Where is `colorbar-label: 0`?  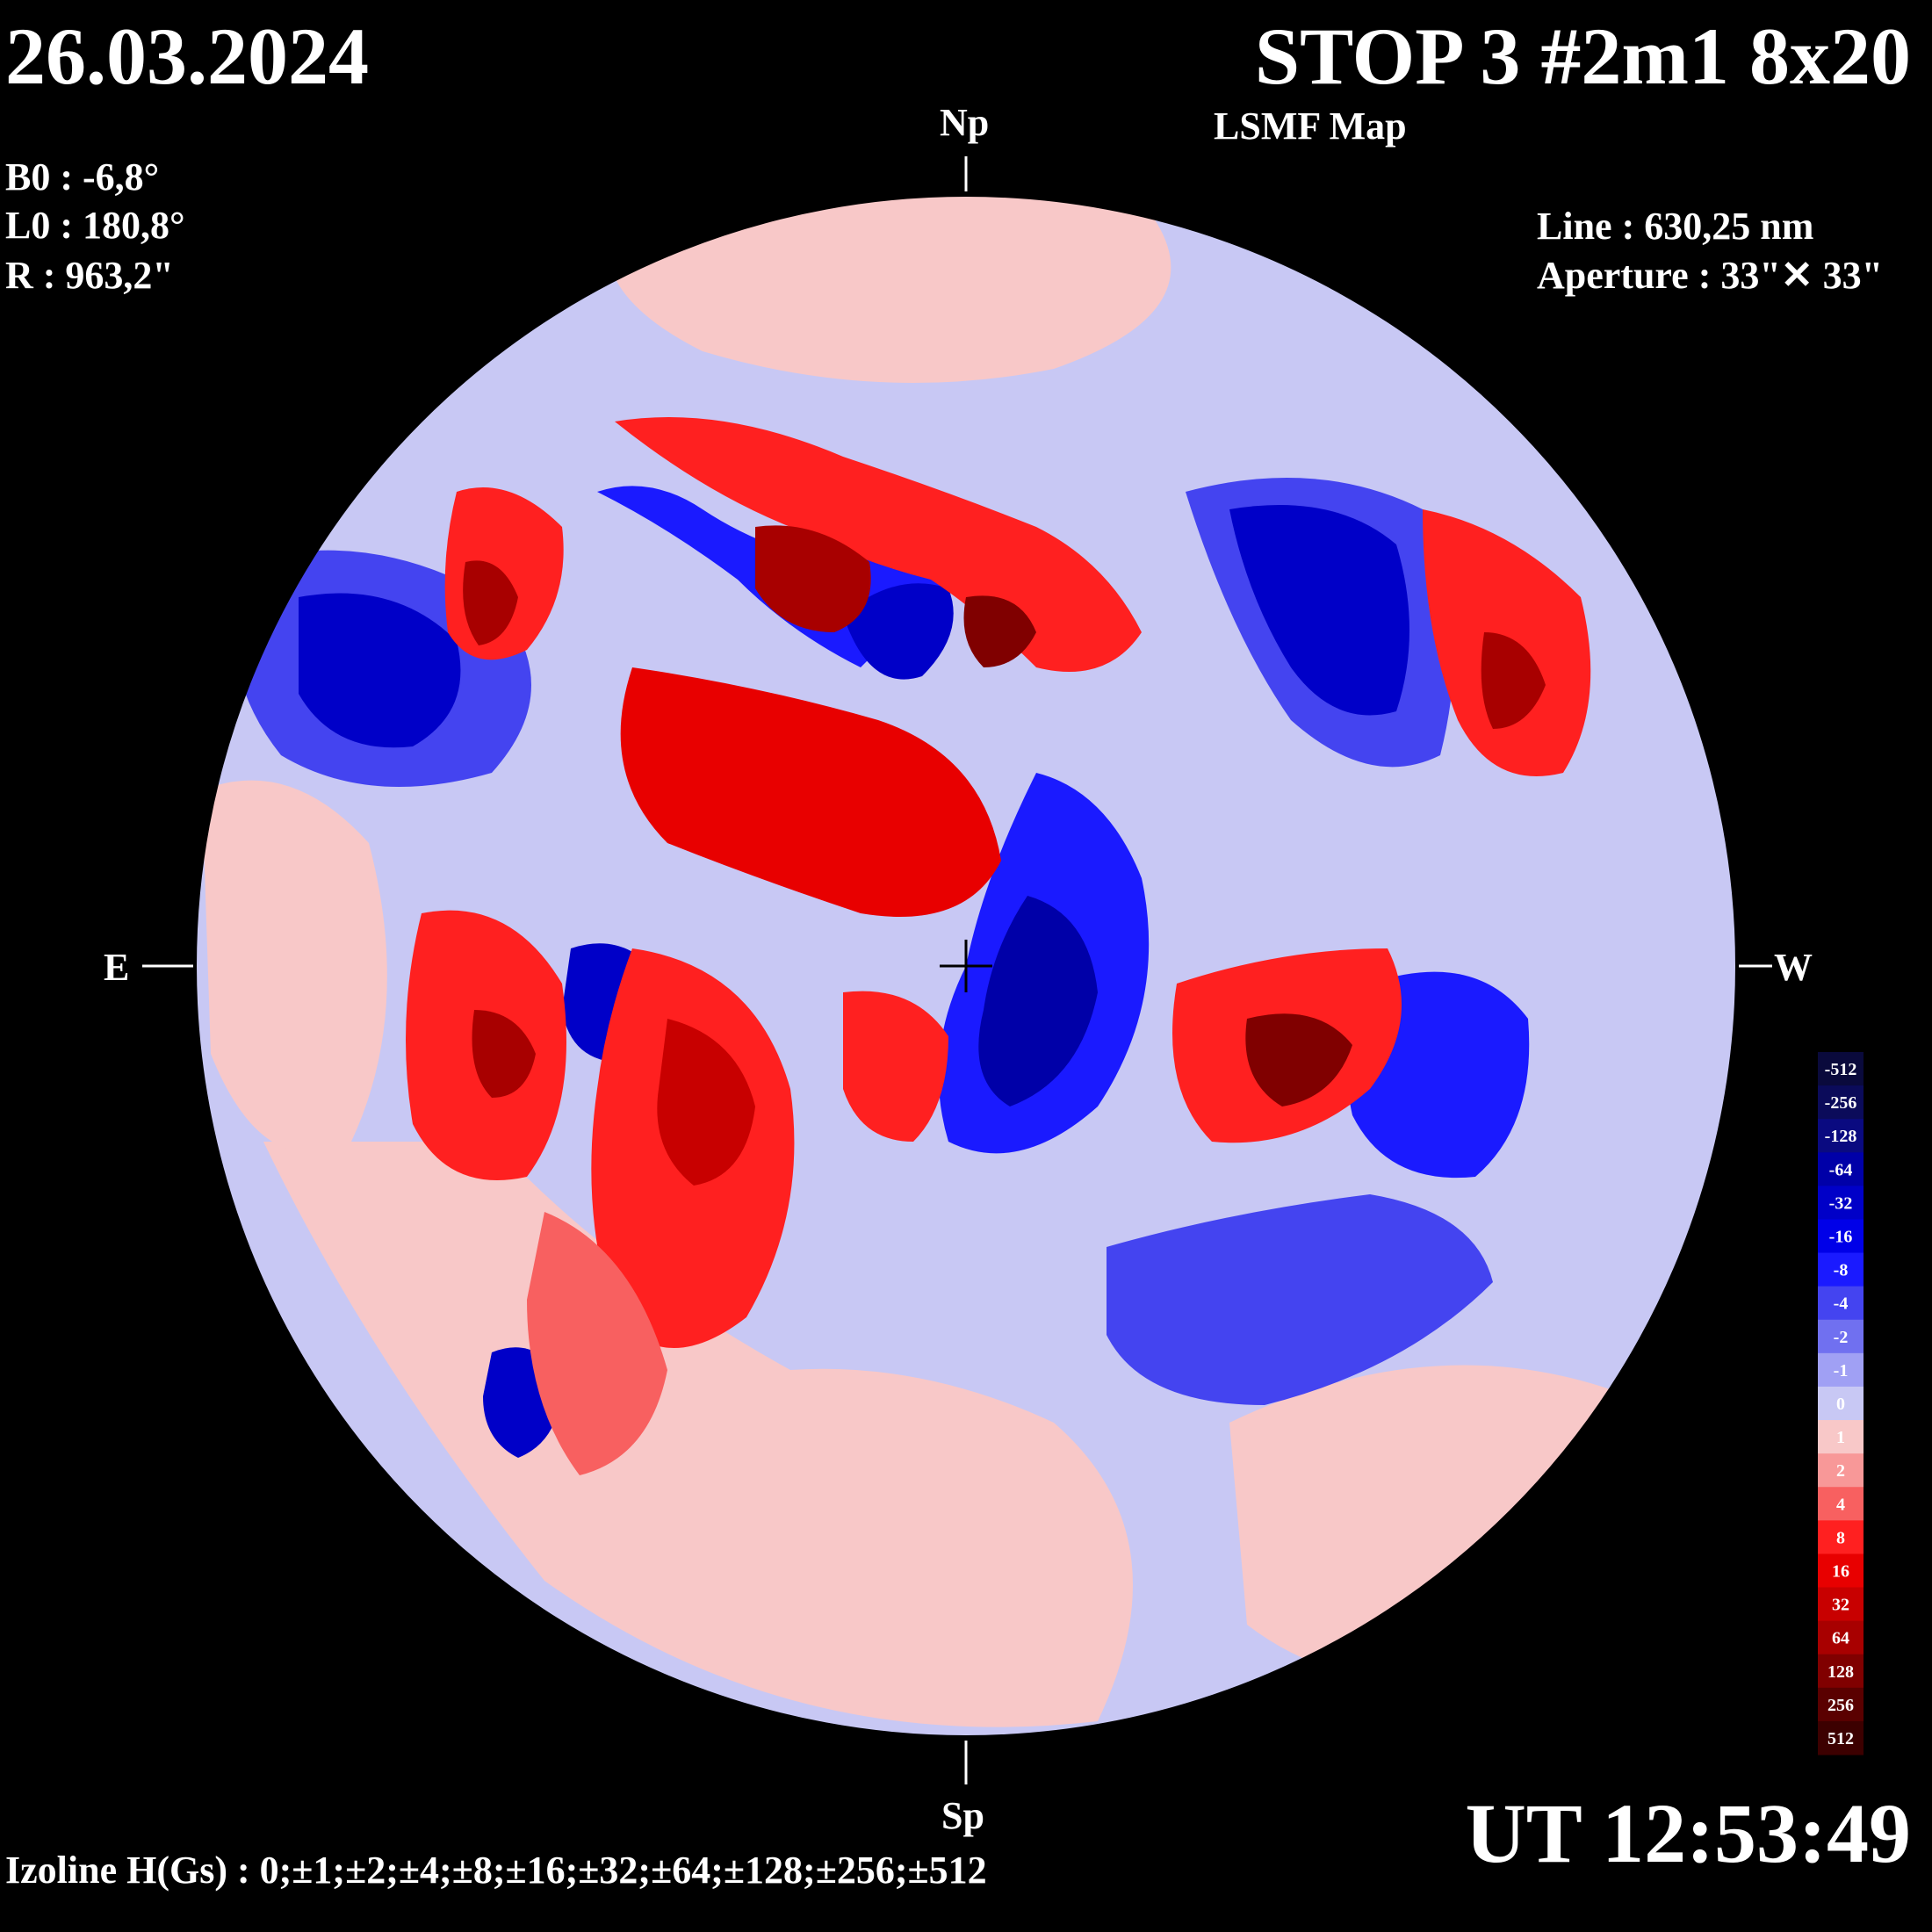 colorbar-label: 0 is located at coordinates (1840, 1405).